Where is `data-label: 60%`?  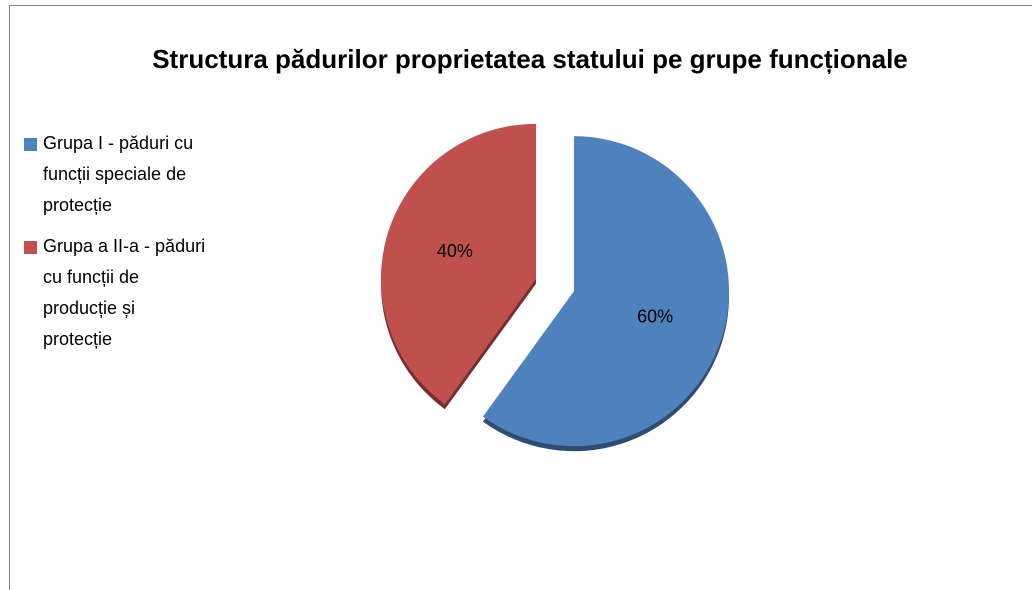 data-label: 60% is located at coordinates (655, 316).